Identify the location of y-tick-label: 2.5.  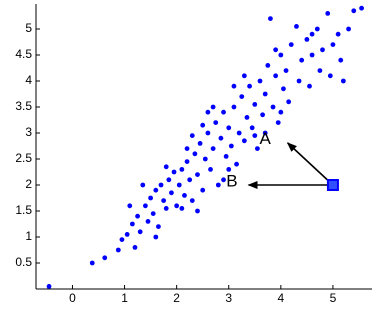
(23, 158).